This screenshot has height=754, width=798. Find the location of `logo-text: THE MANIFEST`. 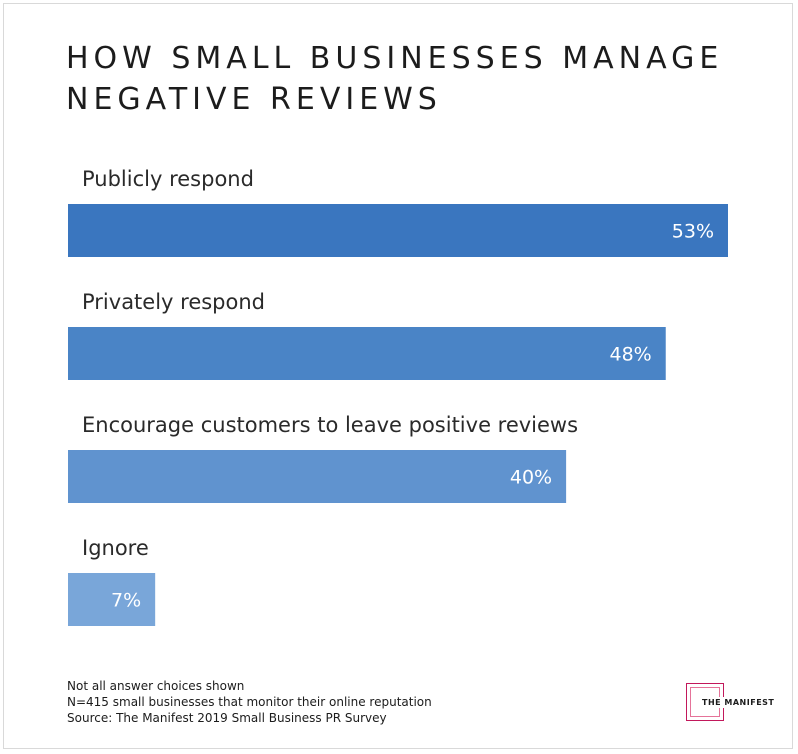

logo-text: THE MANIFEST is located at coordinates (738, 702).